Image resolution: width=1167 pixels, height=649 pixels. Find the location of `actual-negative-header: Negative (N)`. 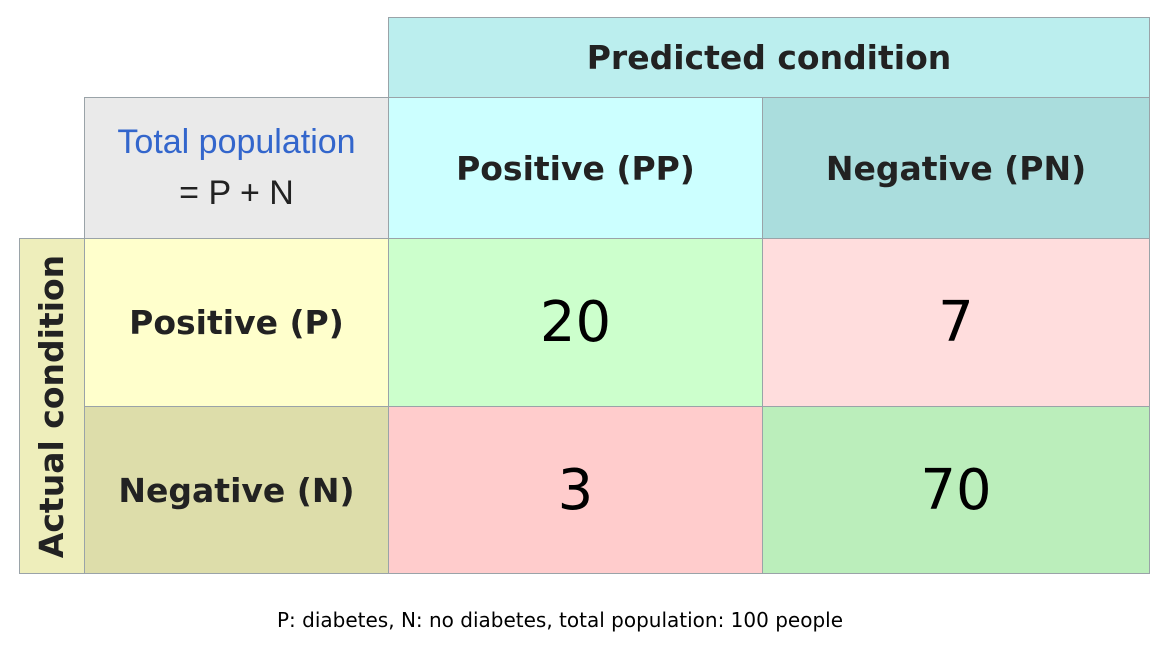

actual-negative-header: Negative (N) is located at coordinates (236, 490).